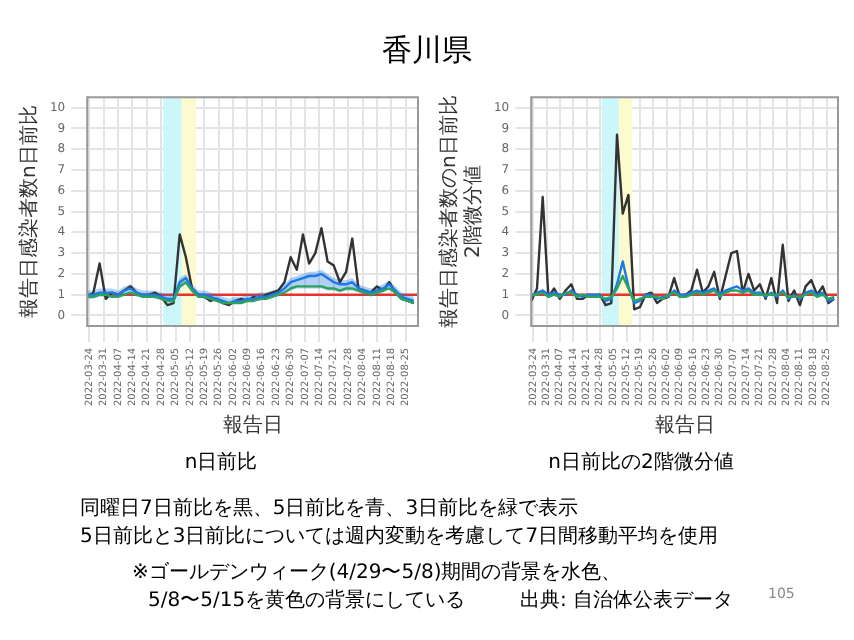 The height and width of the screenshot is (640, 854). Describe the element at coordinates (399, 536) in the screenshot. I see `text: 5日前比と3日前比については週内変動を考慮して7日間移動平均を使用` at that location.